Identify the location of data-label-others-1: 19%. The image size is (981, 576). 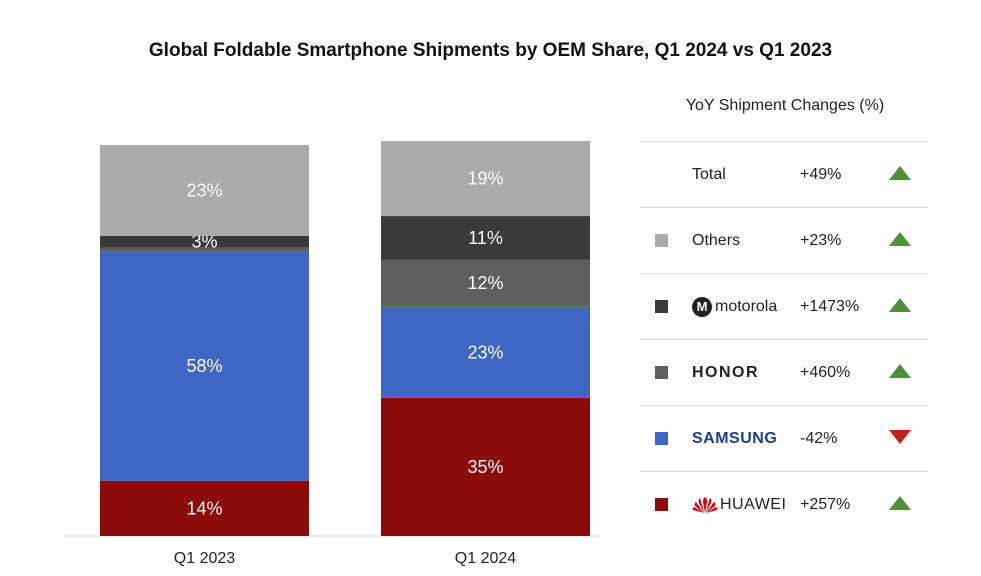
(485, 179).